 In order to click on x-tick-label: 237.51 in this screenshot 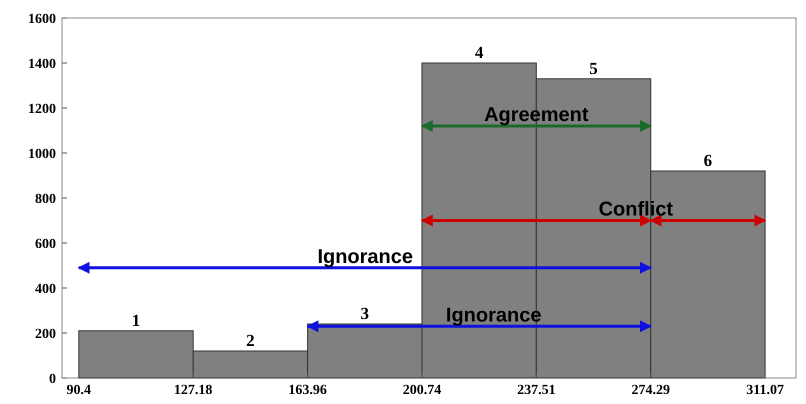, I will do `click(536, 390)`.